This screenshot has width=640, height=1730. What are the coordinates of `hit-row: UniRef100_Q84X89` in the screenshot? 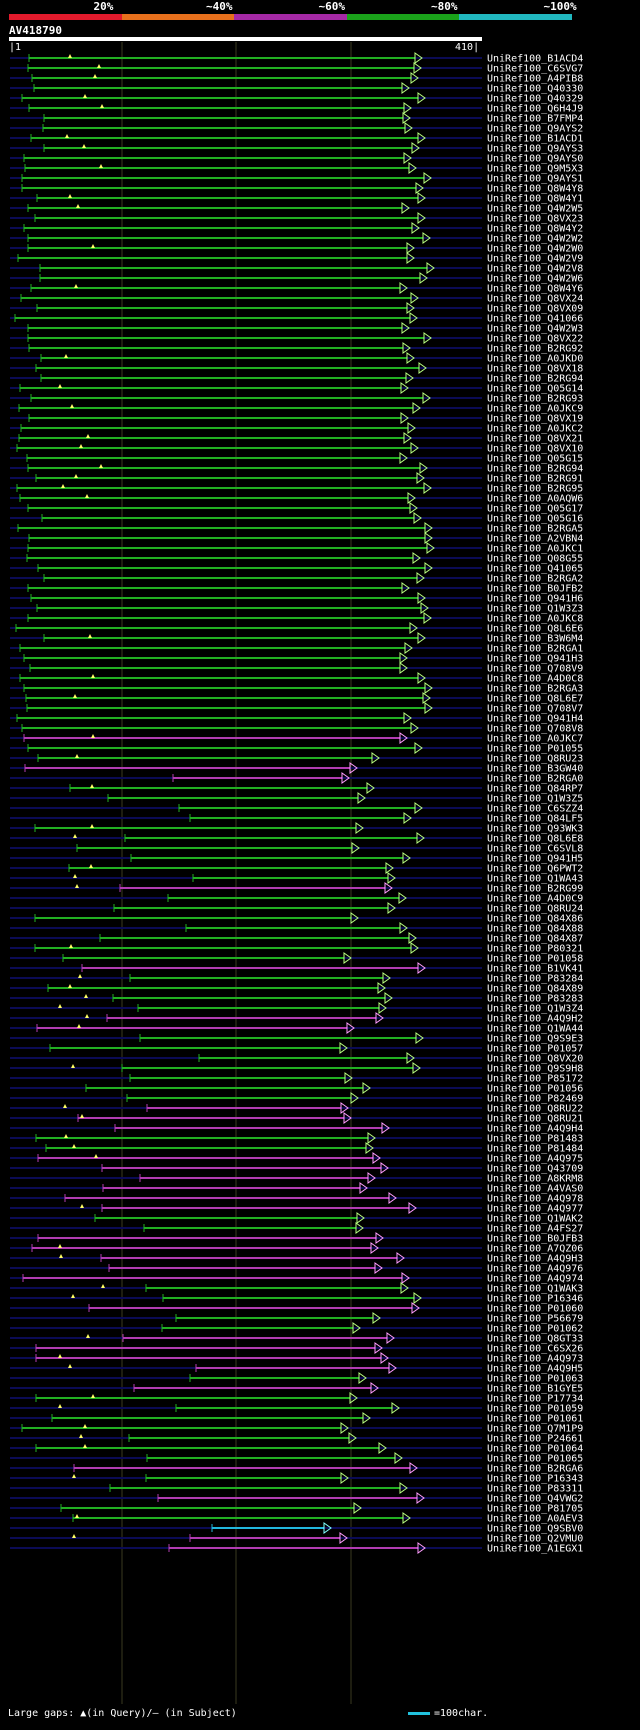 It's located at (296, 988).